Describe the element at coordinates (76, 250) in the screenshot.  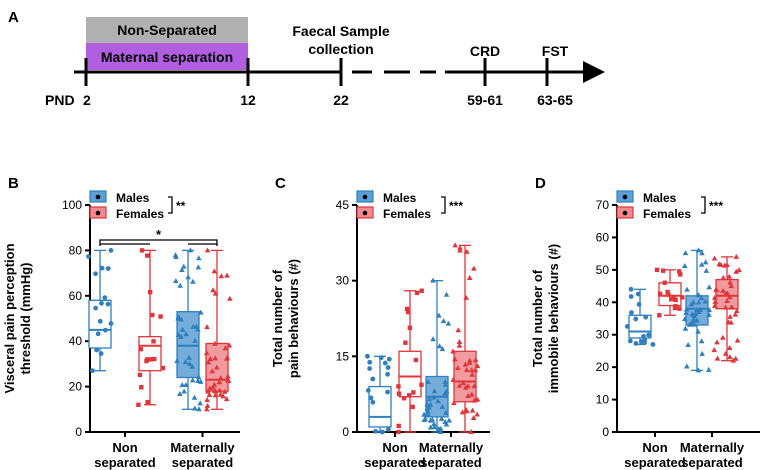
I see `y-tick-label: 80` at that location.